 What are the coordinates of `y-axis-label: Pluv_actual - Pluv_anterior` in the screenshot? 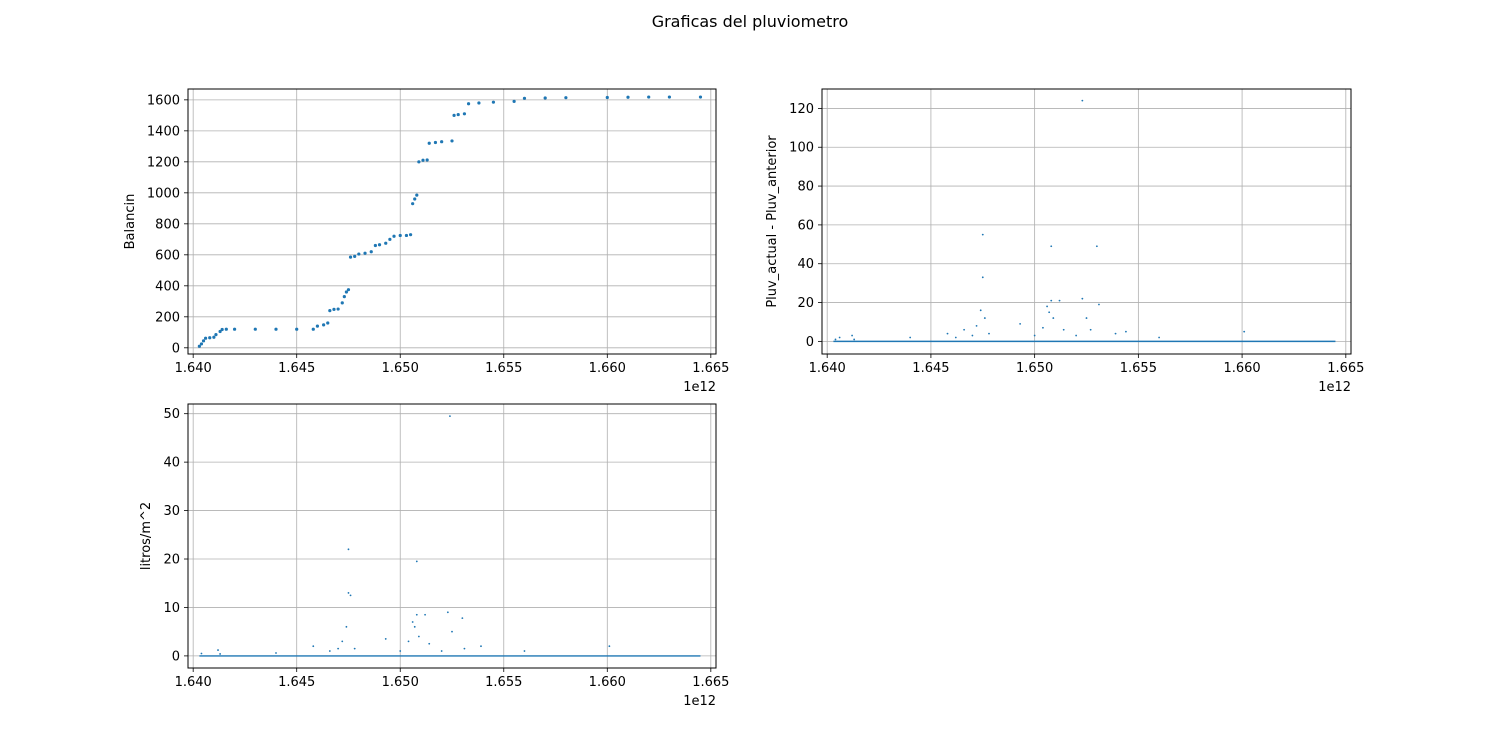 It's located at (772, 221).